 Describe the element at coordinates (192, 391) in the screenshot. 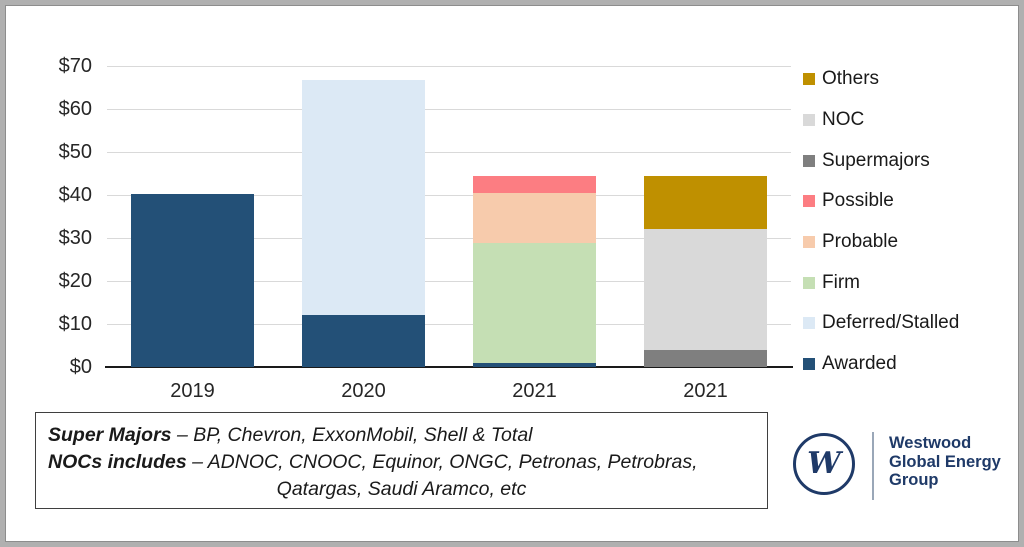

I see `x-tick-label-0: 2019` at that location.